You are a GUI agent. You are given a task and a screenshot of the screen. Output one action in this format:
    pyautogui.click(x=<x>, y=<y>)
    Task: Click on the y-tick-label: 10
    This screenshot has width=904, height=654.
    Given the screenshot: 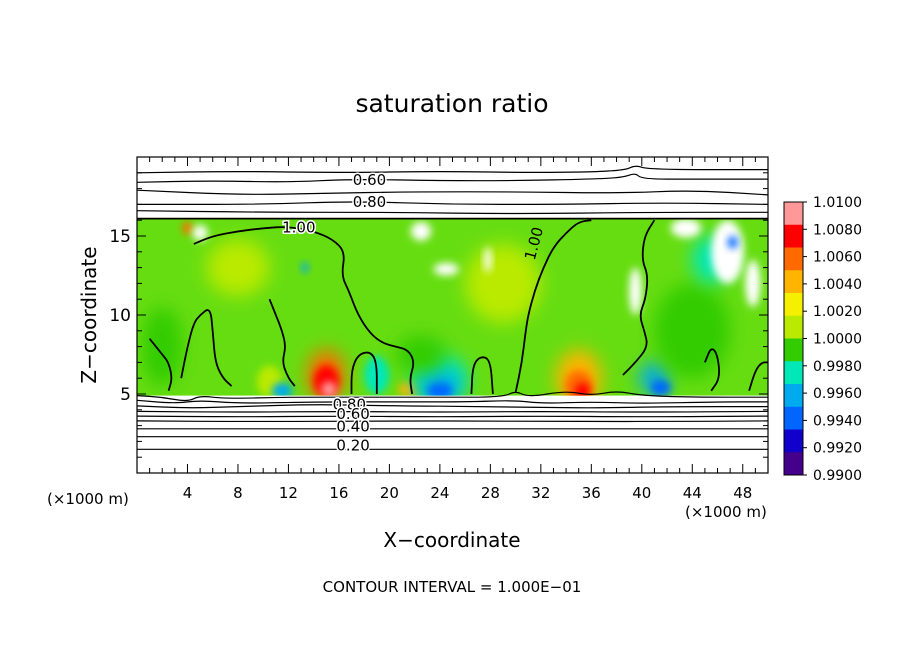 What is the action you would take?
    pyautogui.click(x=120, y=316)
    